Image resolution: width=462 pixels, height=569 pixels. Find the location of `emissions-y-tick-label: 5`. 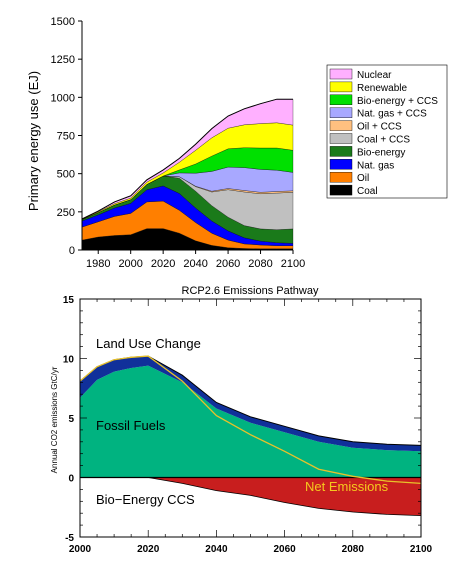

emissions-y-tick-label: 5 is located at coordinates (71, 419).